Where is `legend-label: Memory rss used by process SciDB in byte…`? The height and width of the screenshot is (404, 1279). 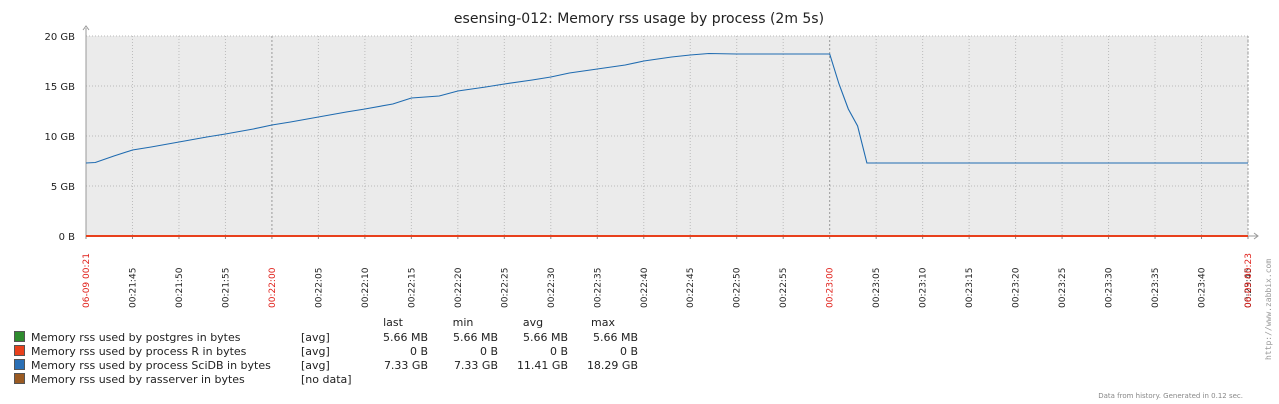
legend-label: Memory rss used by process SciDB in byte… is located at coordinates (151, 365).